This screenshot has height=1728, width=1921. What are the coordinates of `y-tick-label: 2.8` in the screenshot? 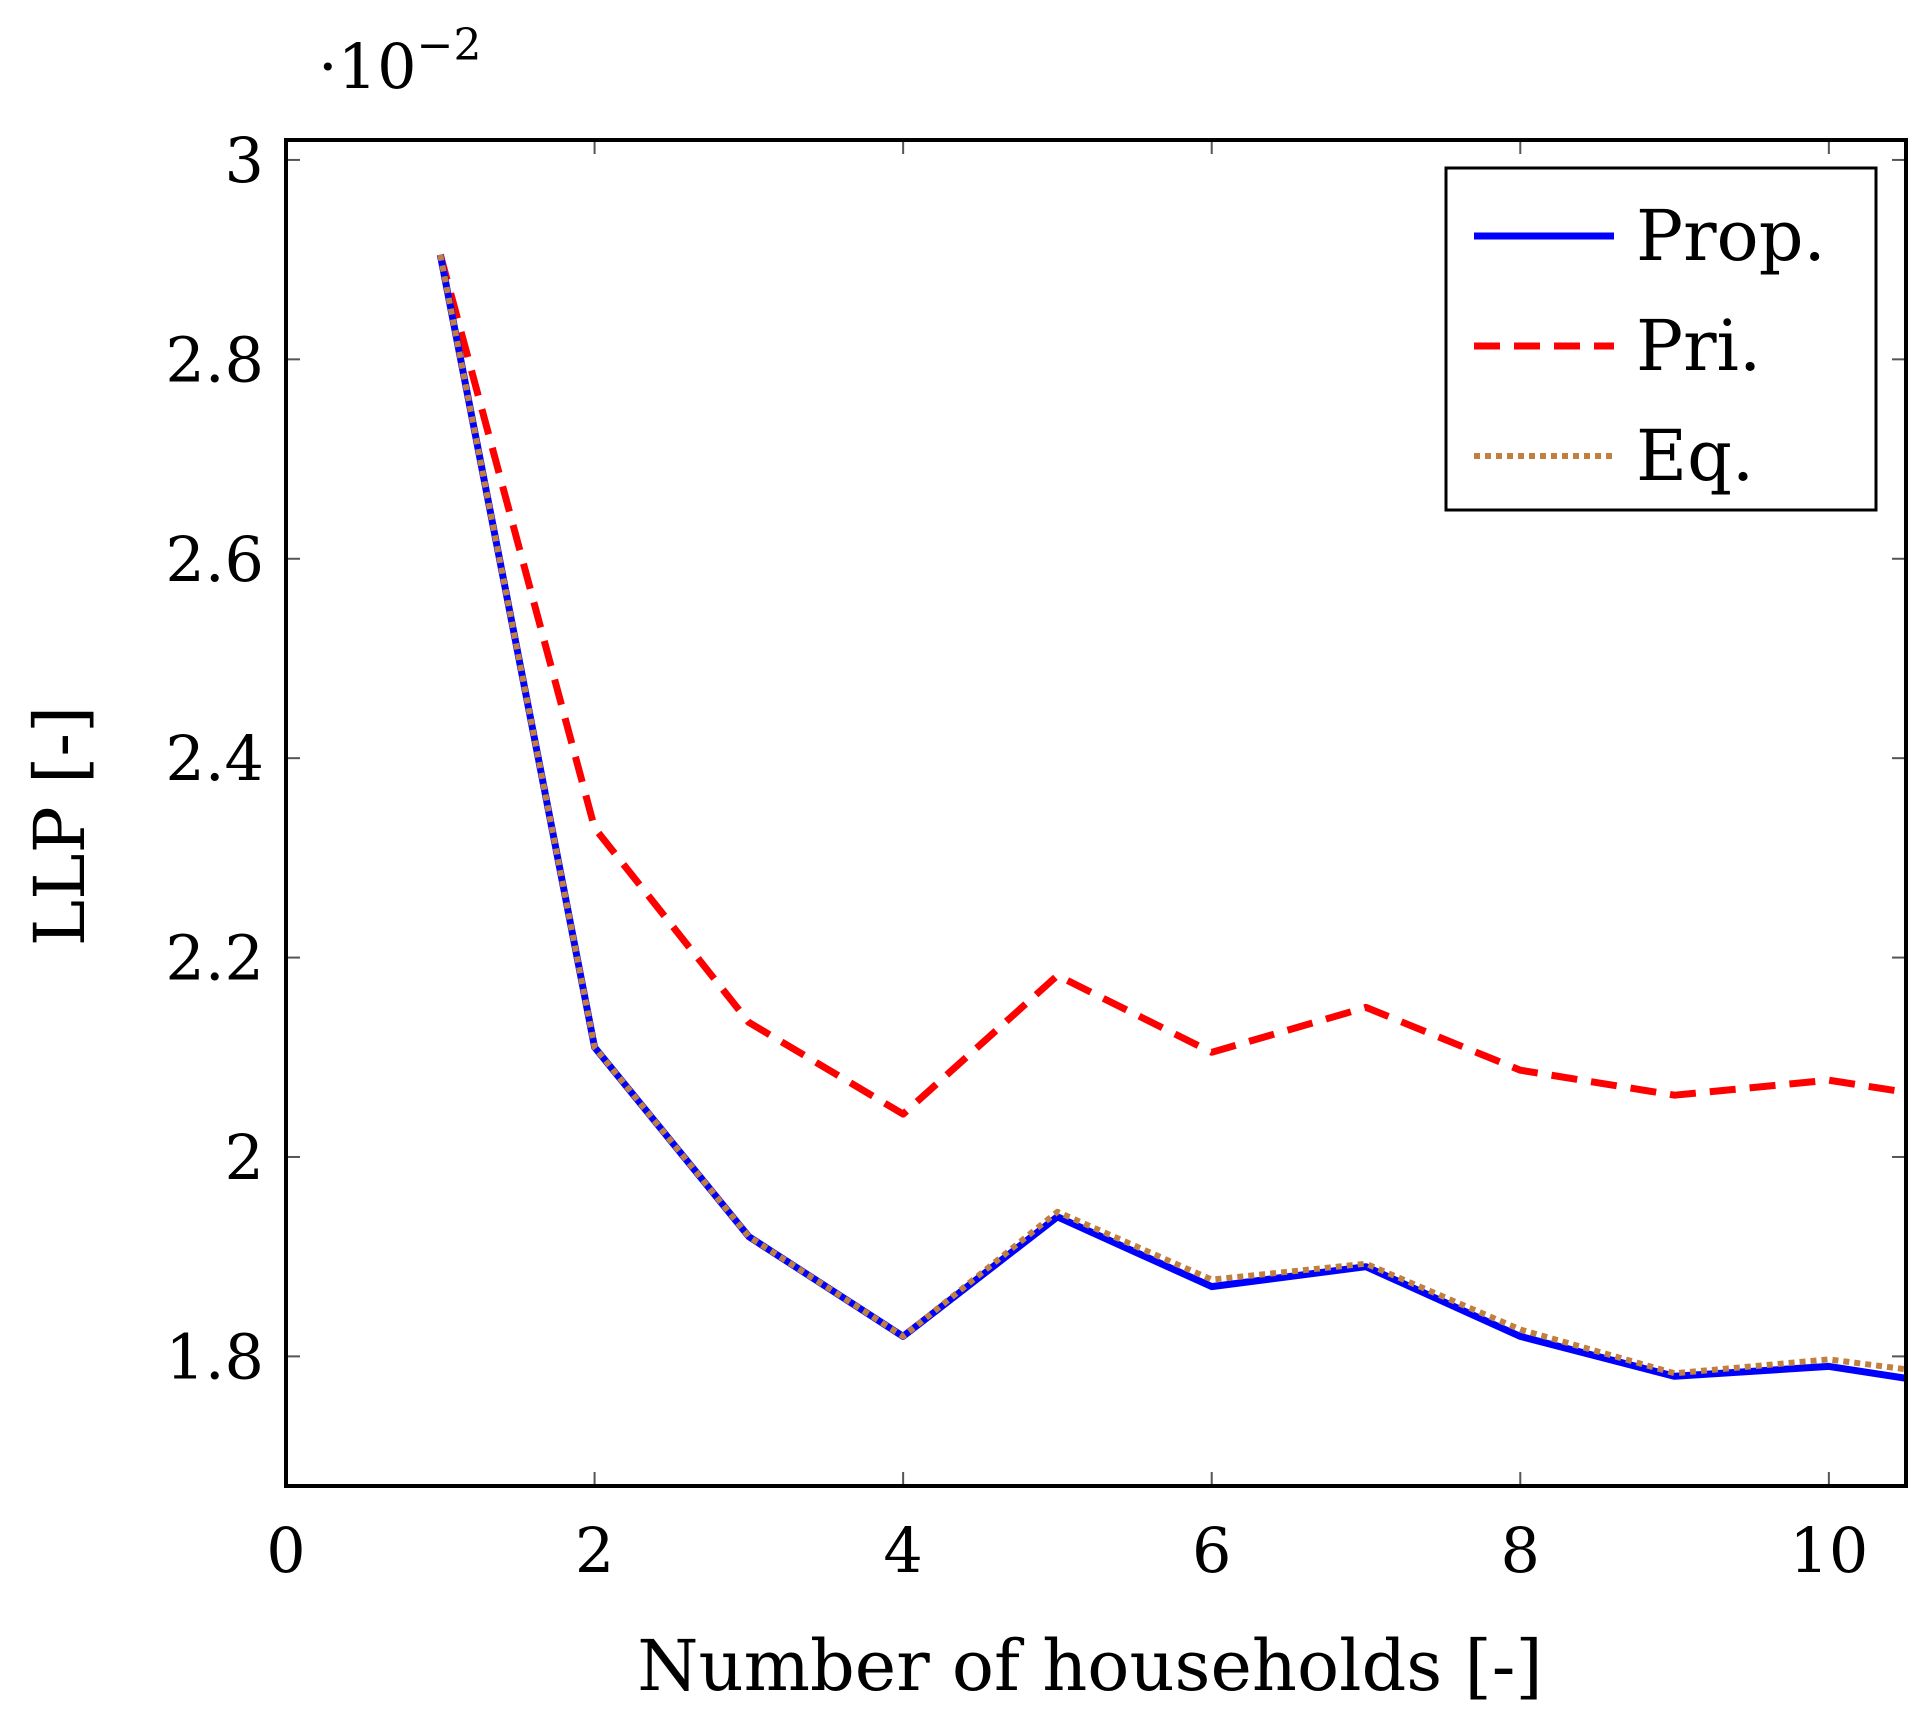 It's located at (214, 359).